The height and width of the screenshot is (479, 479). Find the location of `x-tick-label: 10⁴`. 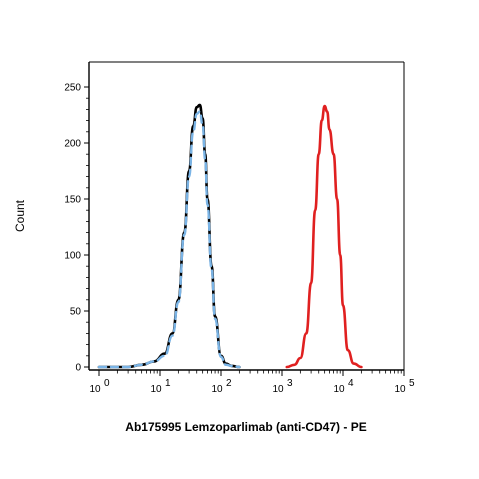

x-tick-label: 10⁴ is located at coordinates (343, 386).